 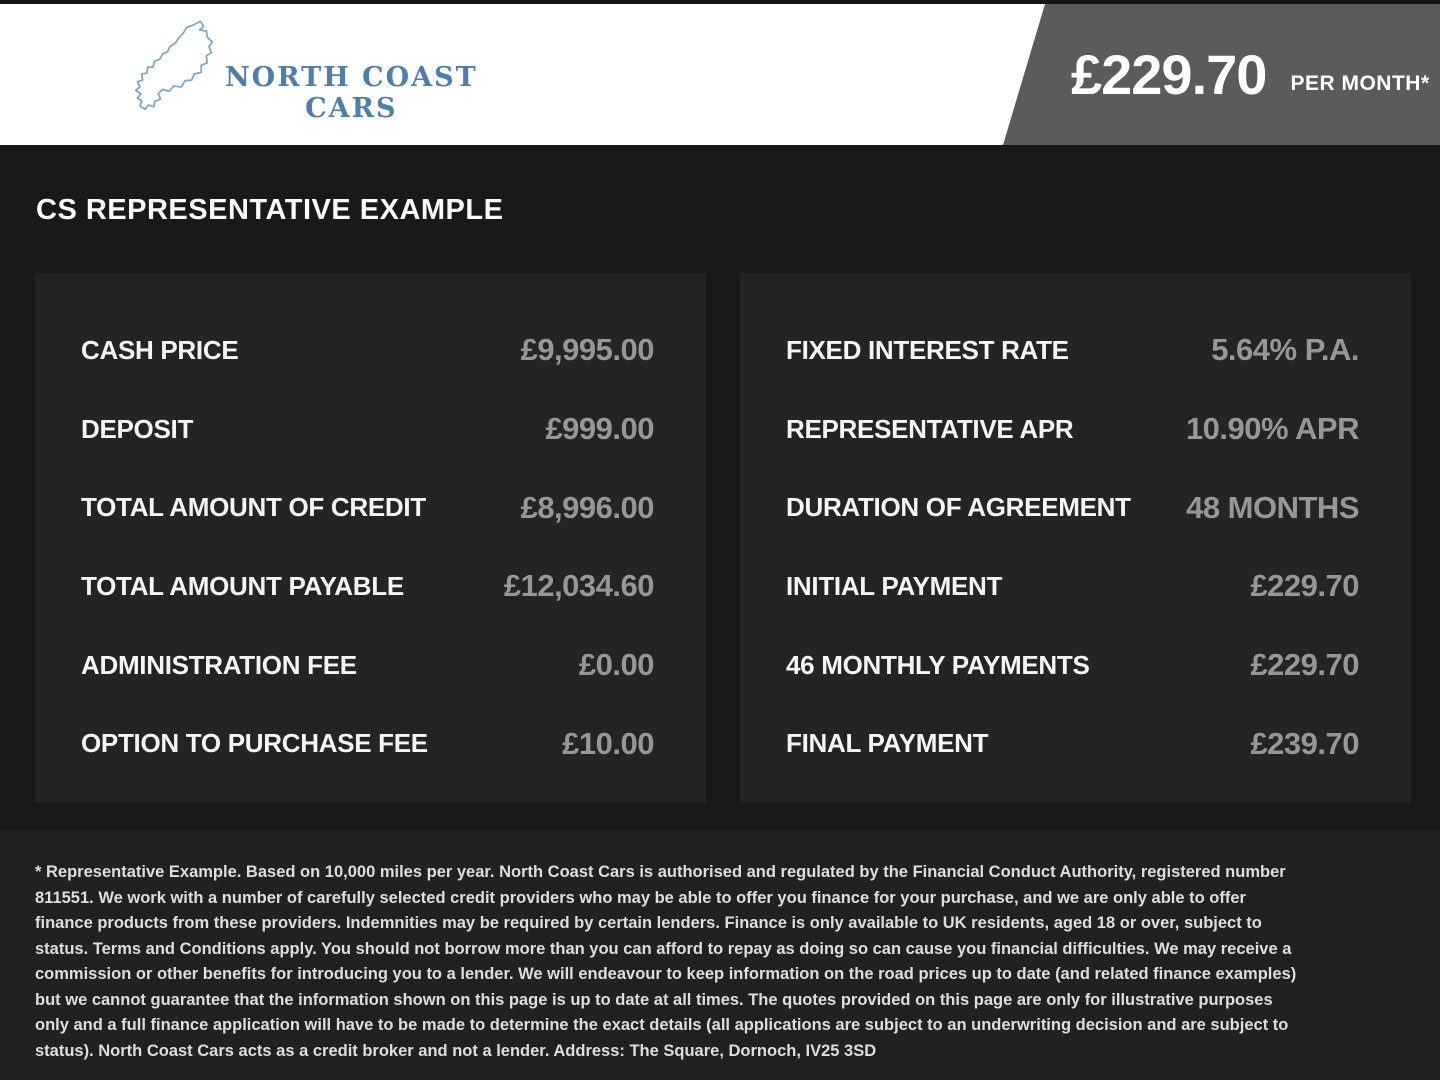 What do you see at coordinates (242, 585) in the screenshot?
I see `row-label: TOTAL AMOUNT PAYABLE` at bounding box center [242, 585].